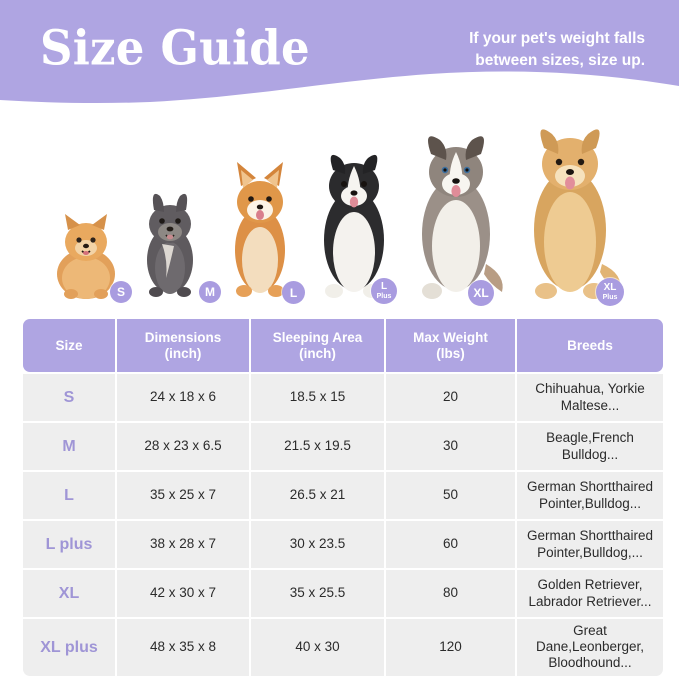  Describe the element at coordinates (183, 397) in the screenshot. I see `cell-dimensions: 24 x 18 x 6` at that location.